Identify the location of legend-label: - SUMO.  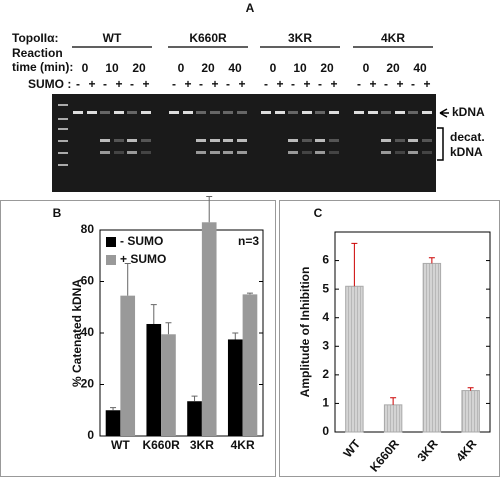
(141, 241).